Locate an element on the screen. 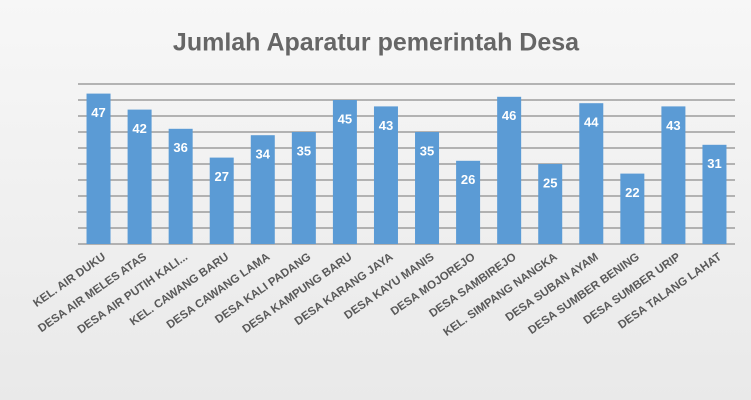  value-label: 34 is located at coordinates (263, 154).